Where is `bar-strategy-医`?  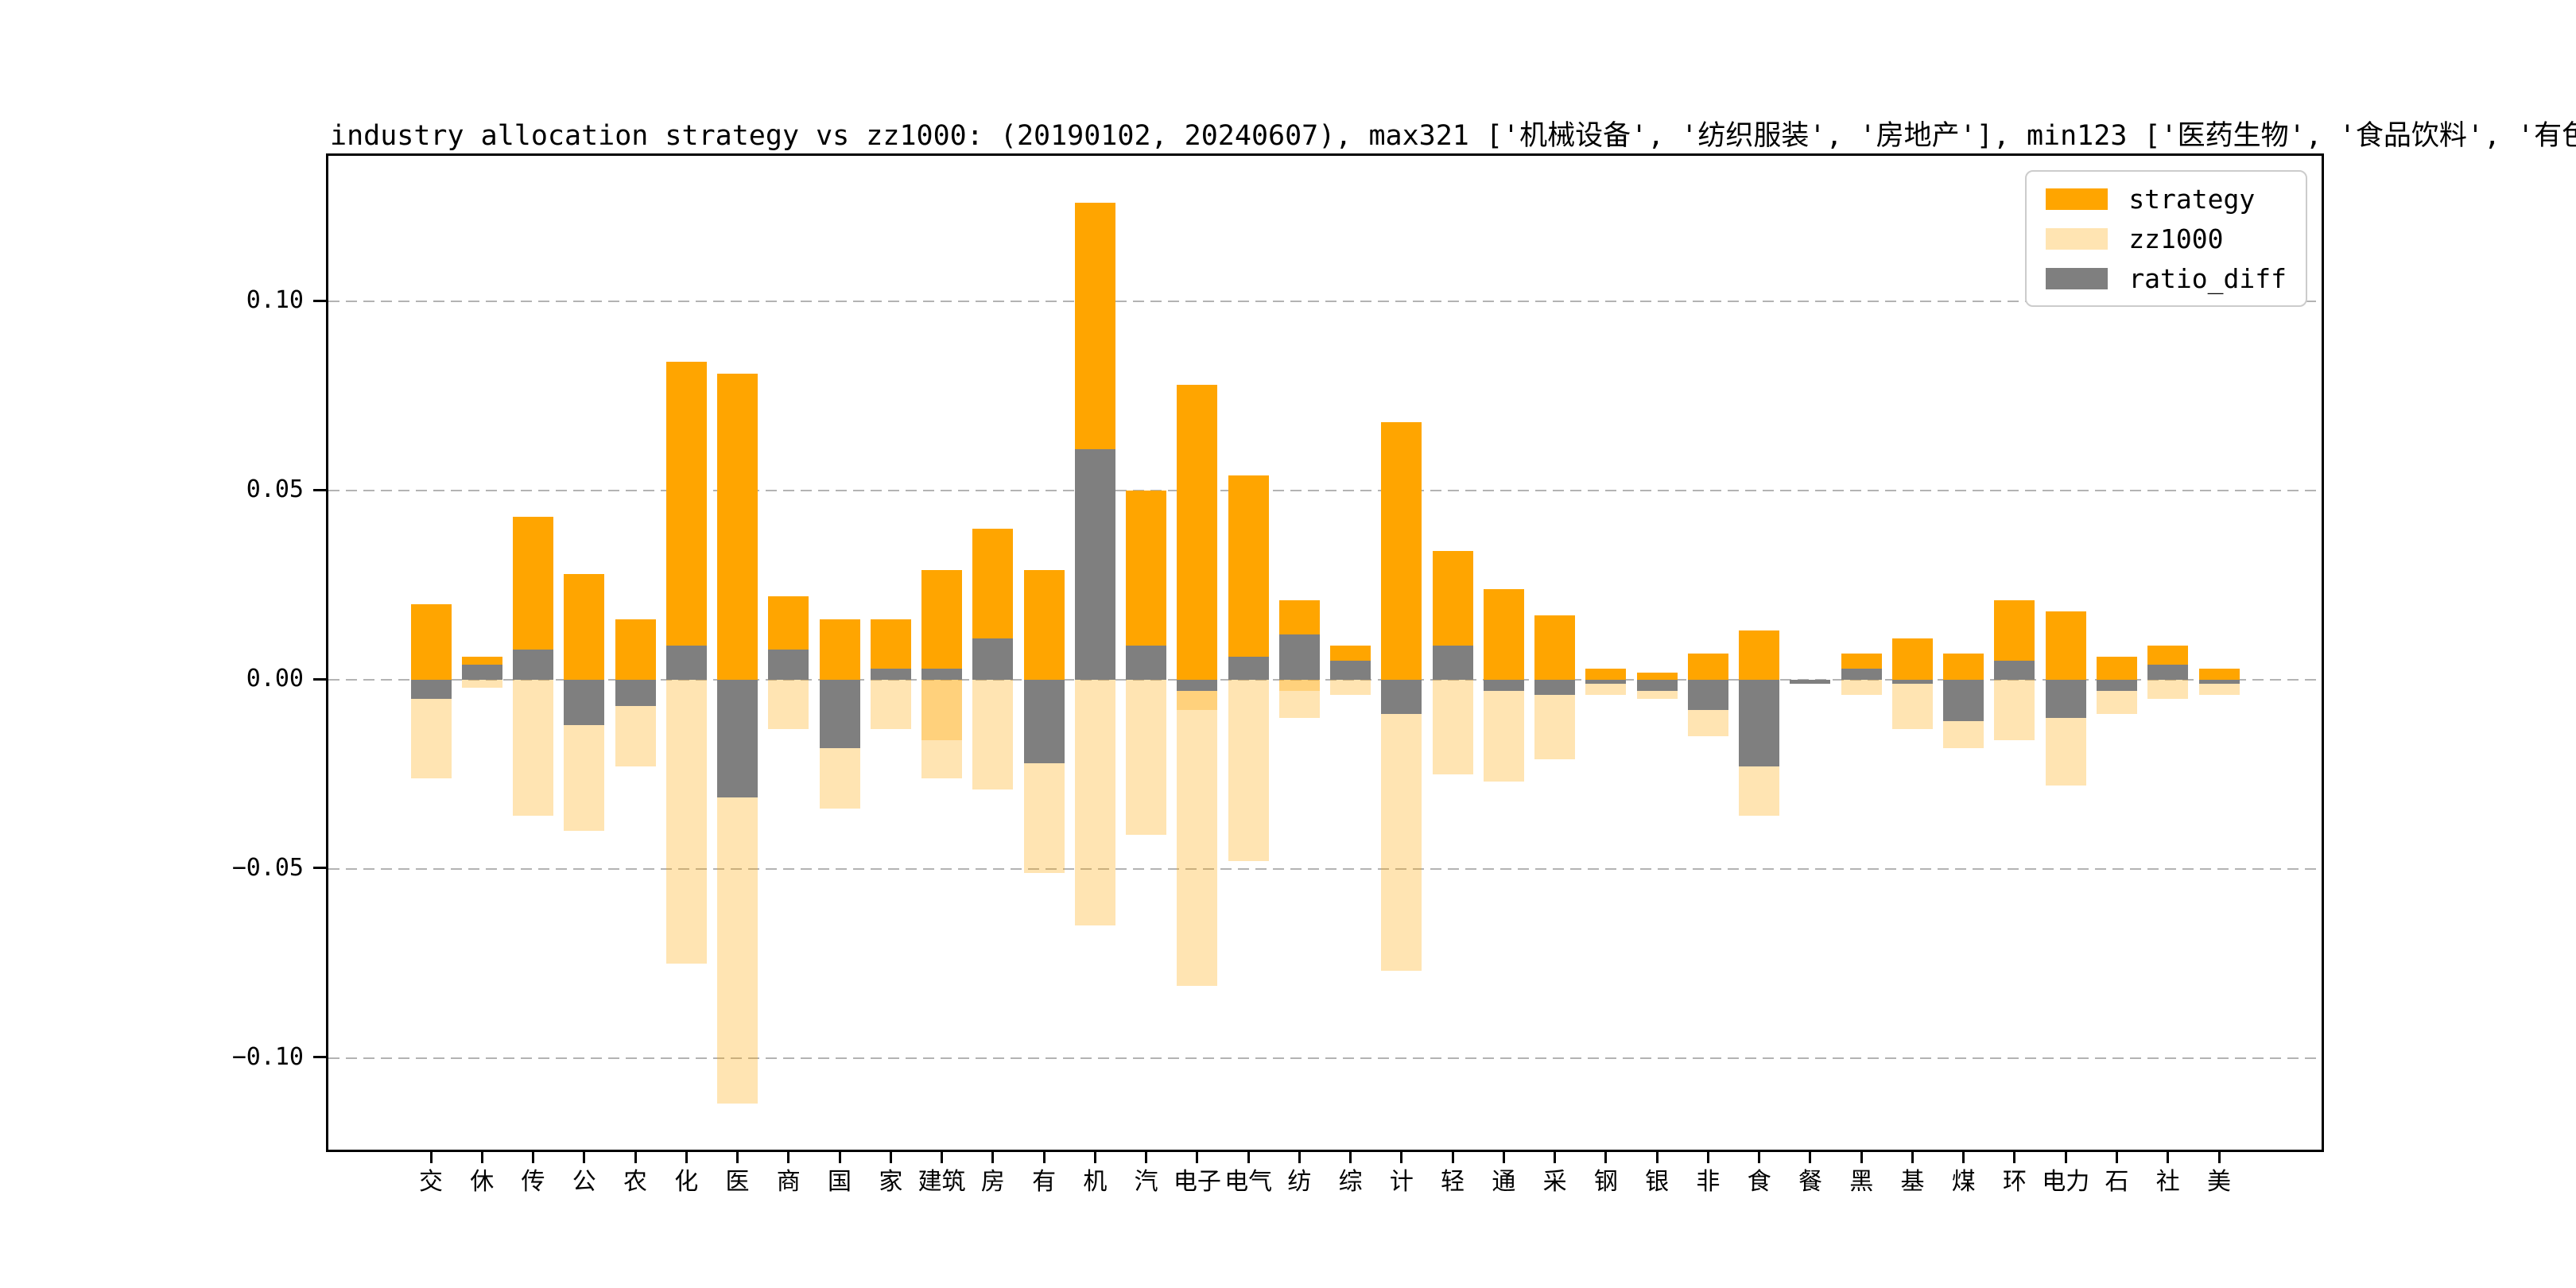
bar-strategy-医 is located at coordinates (738, 526).